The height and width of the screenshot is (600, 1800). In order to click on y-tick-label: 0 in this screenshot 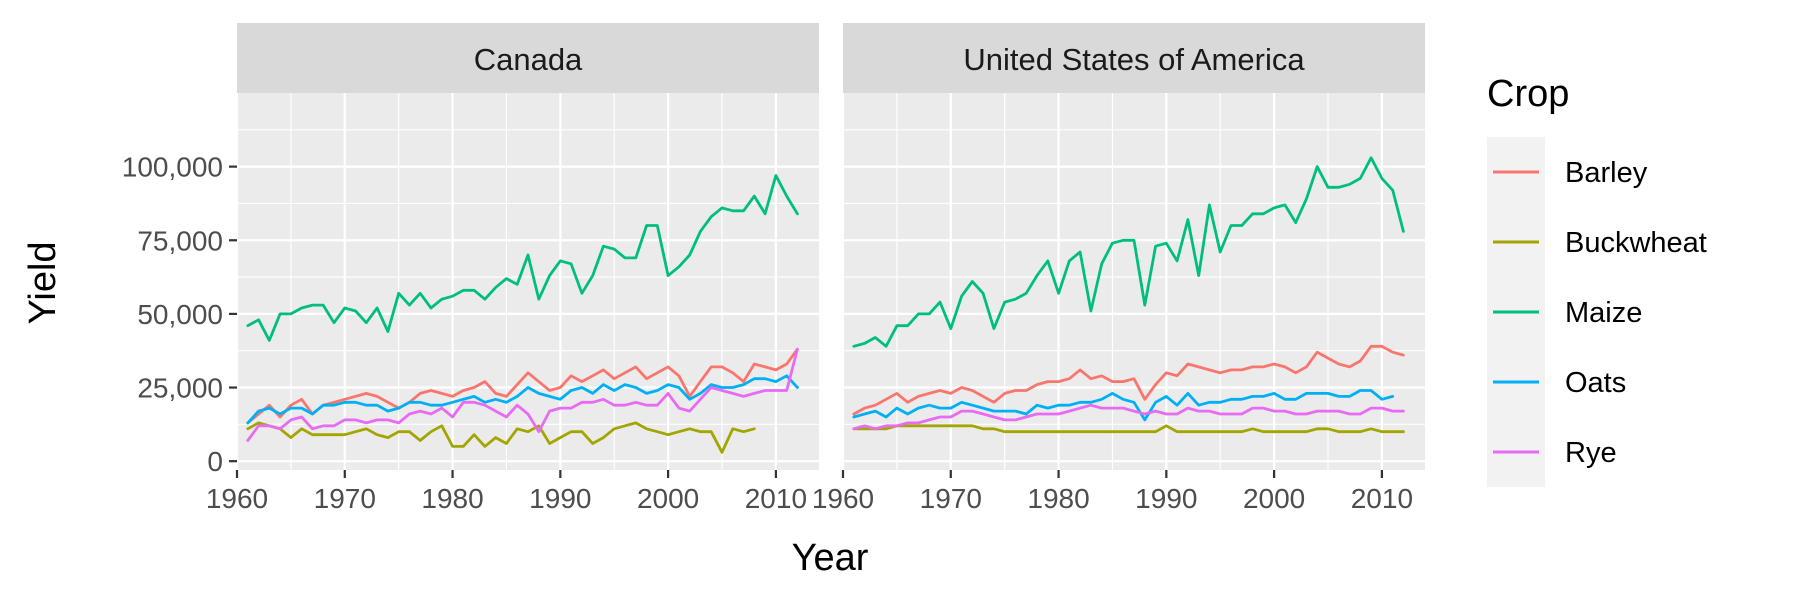, I will do `click(215, 461)`.